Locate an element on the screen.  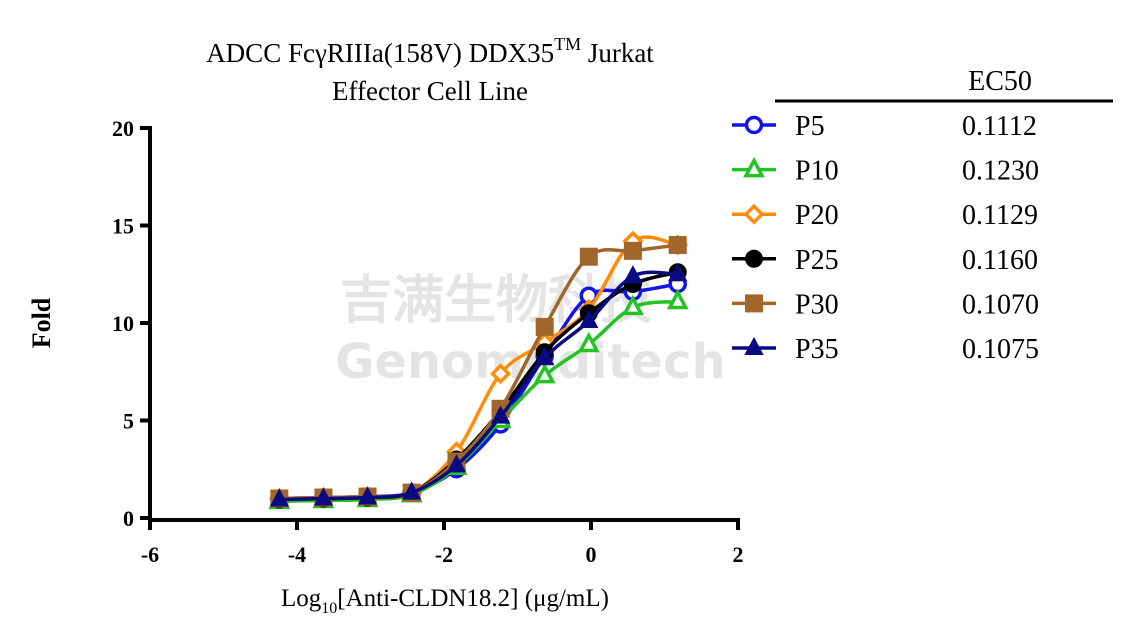
legend-label: P25 is located at coordinates (817, 260).